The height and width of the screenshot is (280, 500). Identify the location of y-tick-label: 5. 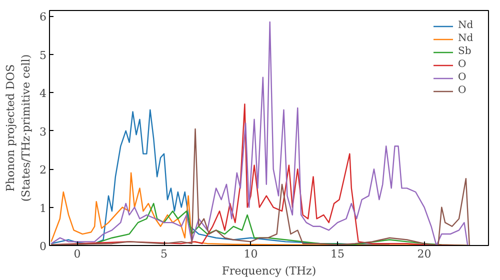
(43, 55).